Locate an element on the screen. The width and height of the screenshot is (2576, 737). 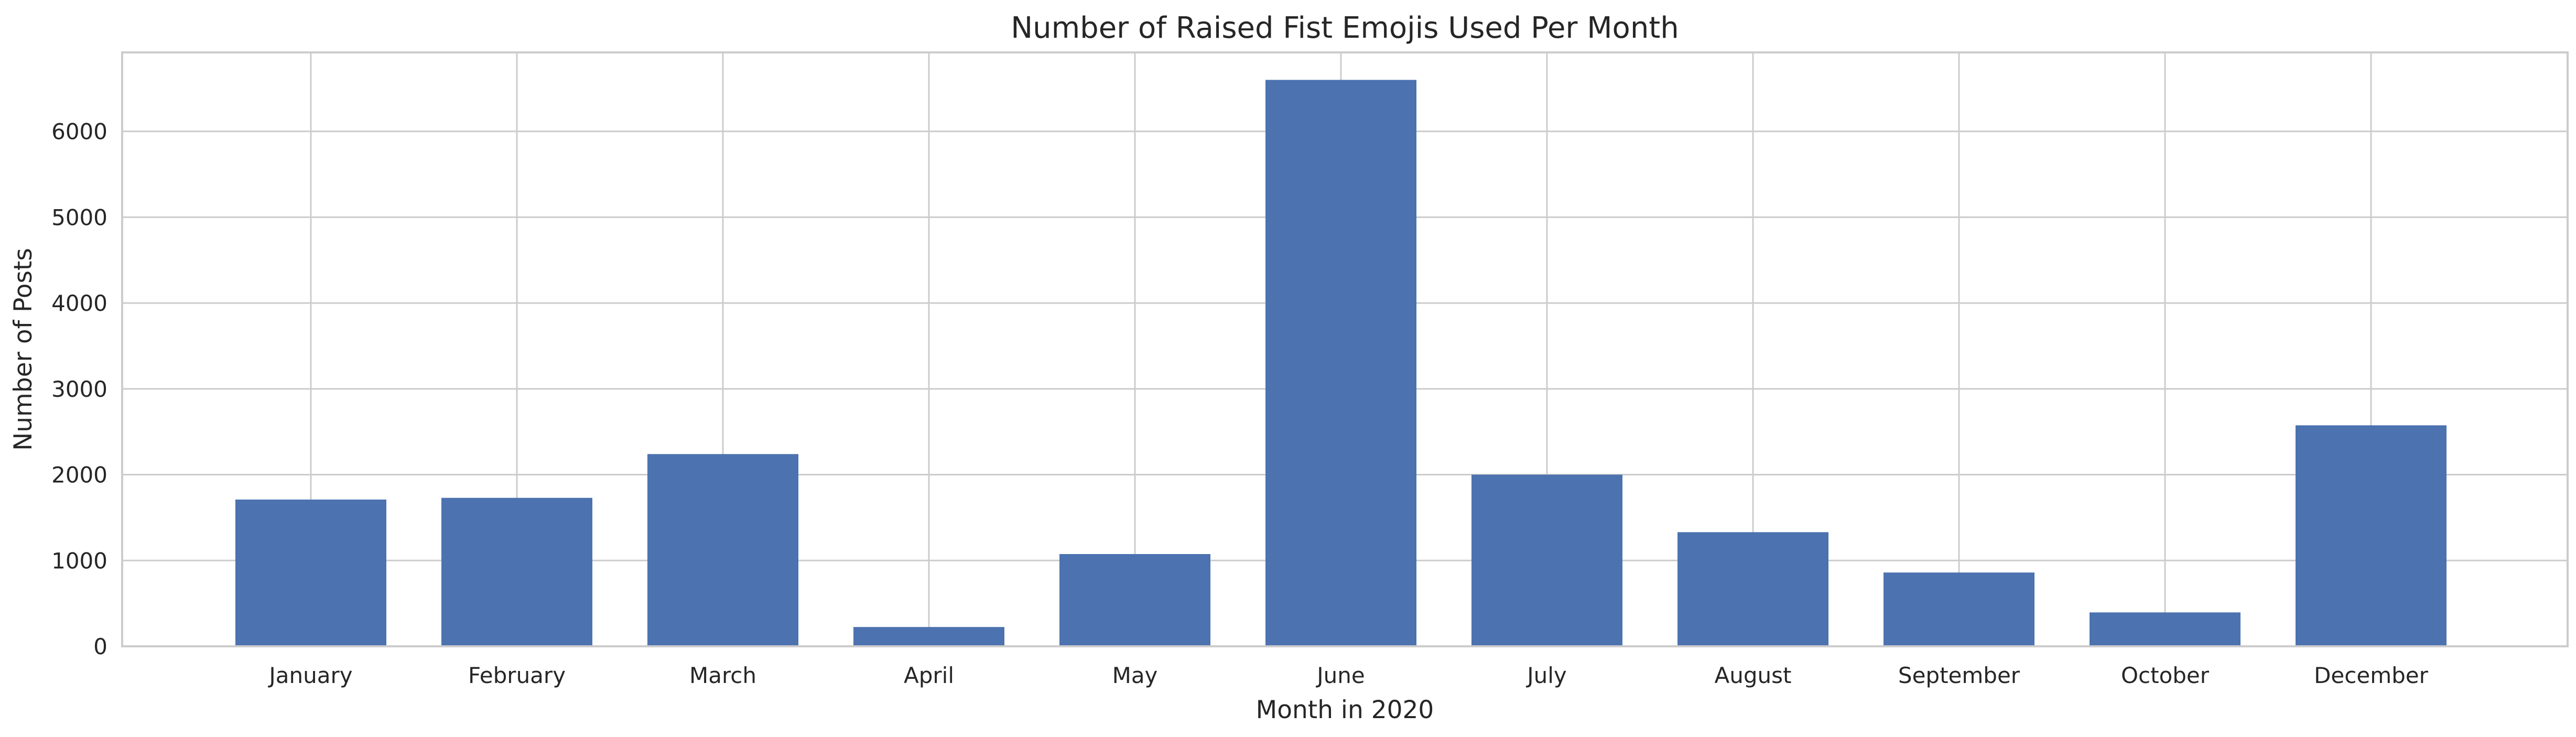
x-tick-label: February is located at coordinates (517, 675).